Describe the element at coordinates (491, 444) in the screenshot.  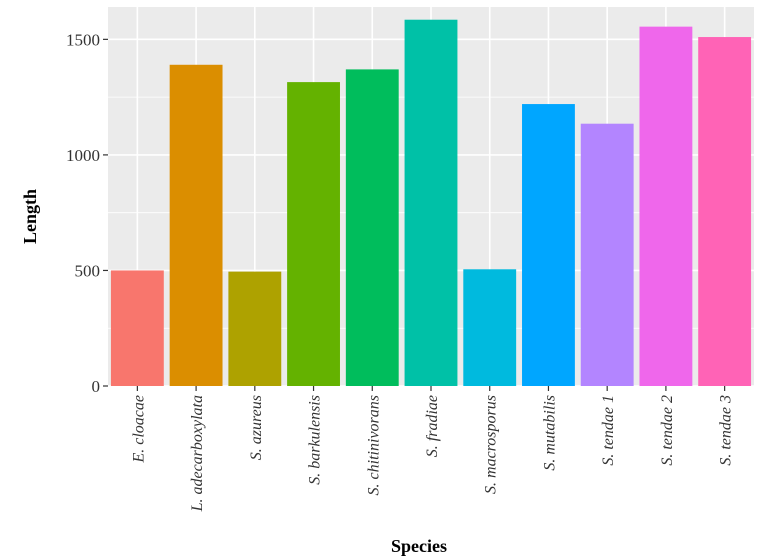
I see `x-tick-label: S. macrosporus` at that location.